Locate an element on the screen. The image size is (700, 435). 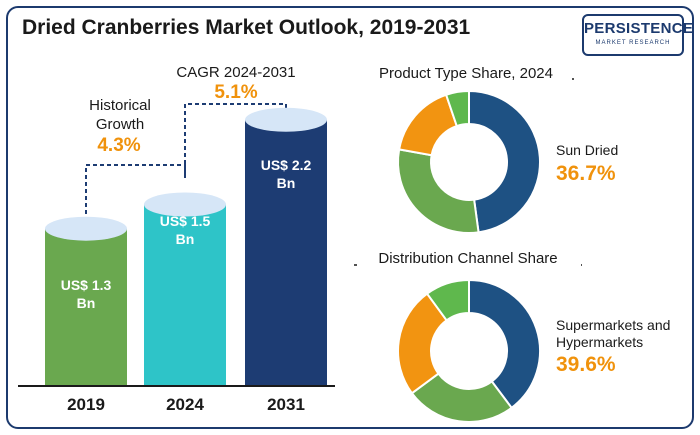
historical-connector is located at coordinates (135, 203).